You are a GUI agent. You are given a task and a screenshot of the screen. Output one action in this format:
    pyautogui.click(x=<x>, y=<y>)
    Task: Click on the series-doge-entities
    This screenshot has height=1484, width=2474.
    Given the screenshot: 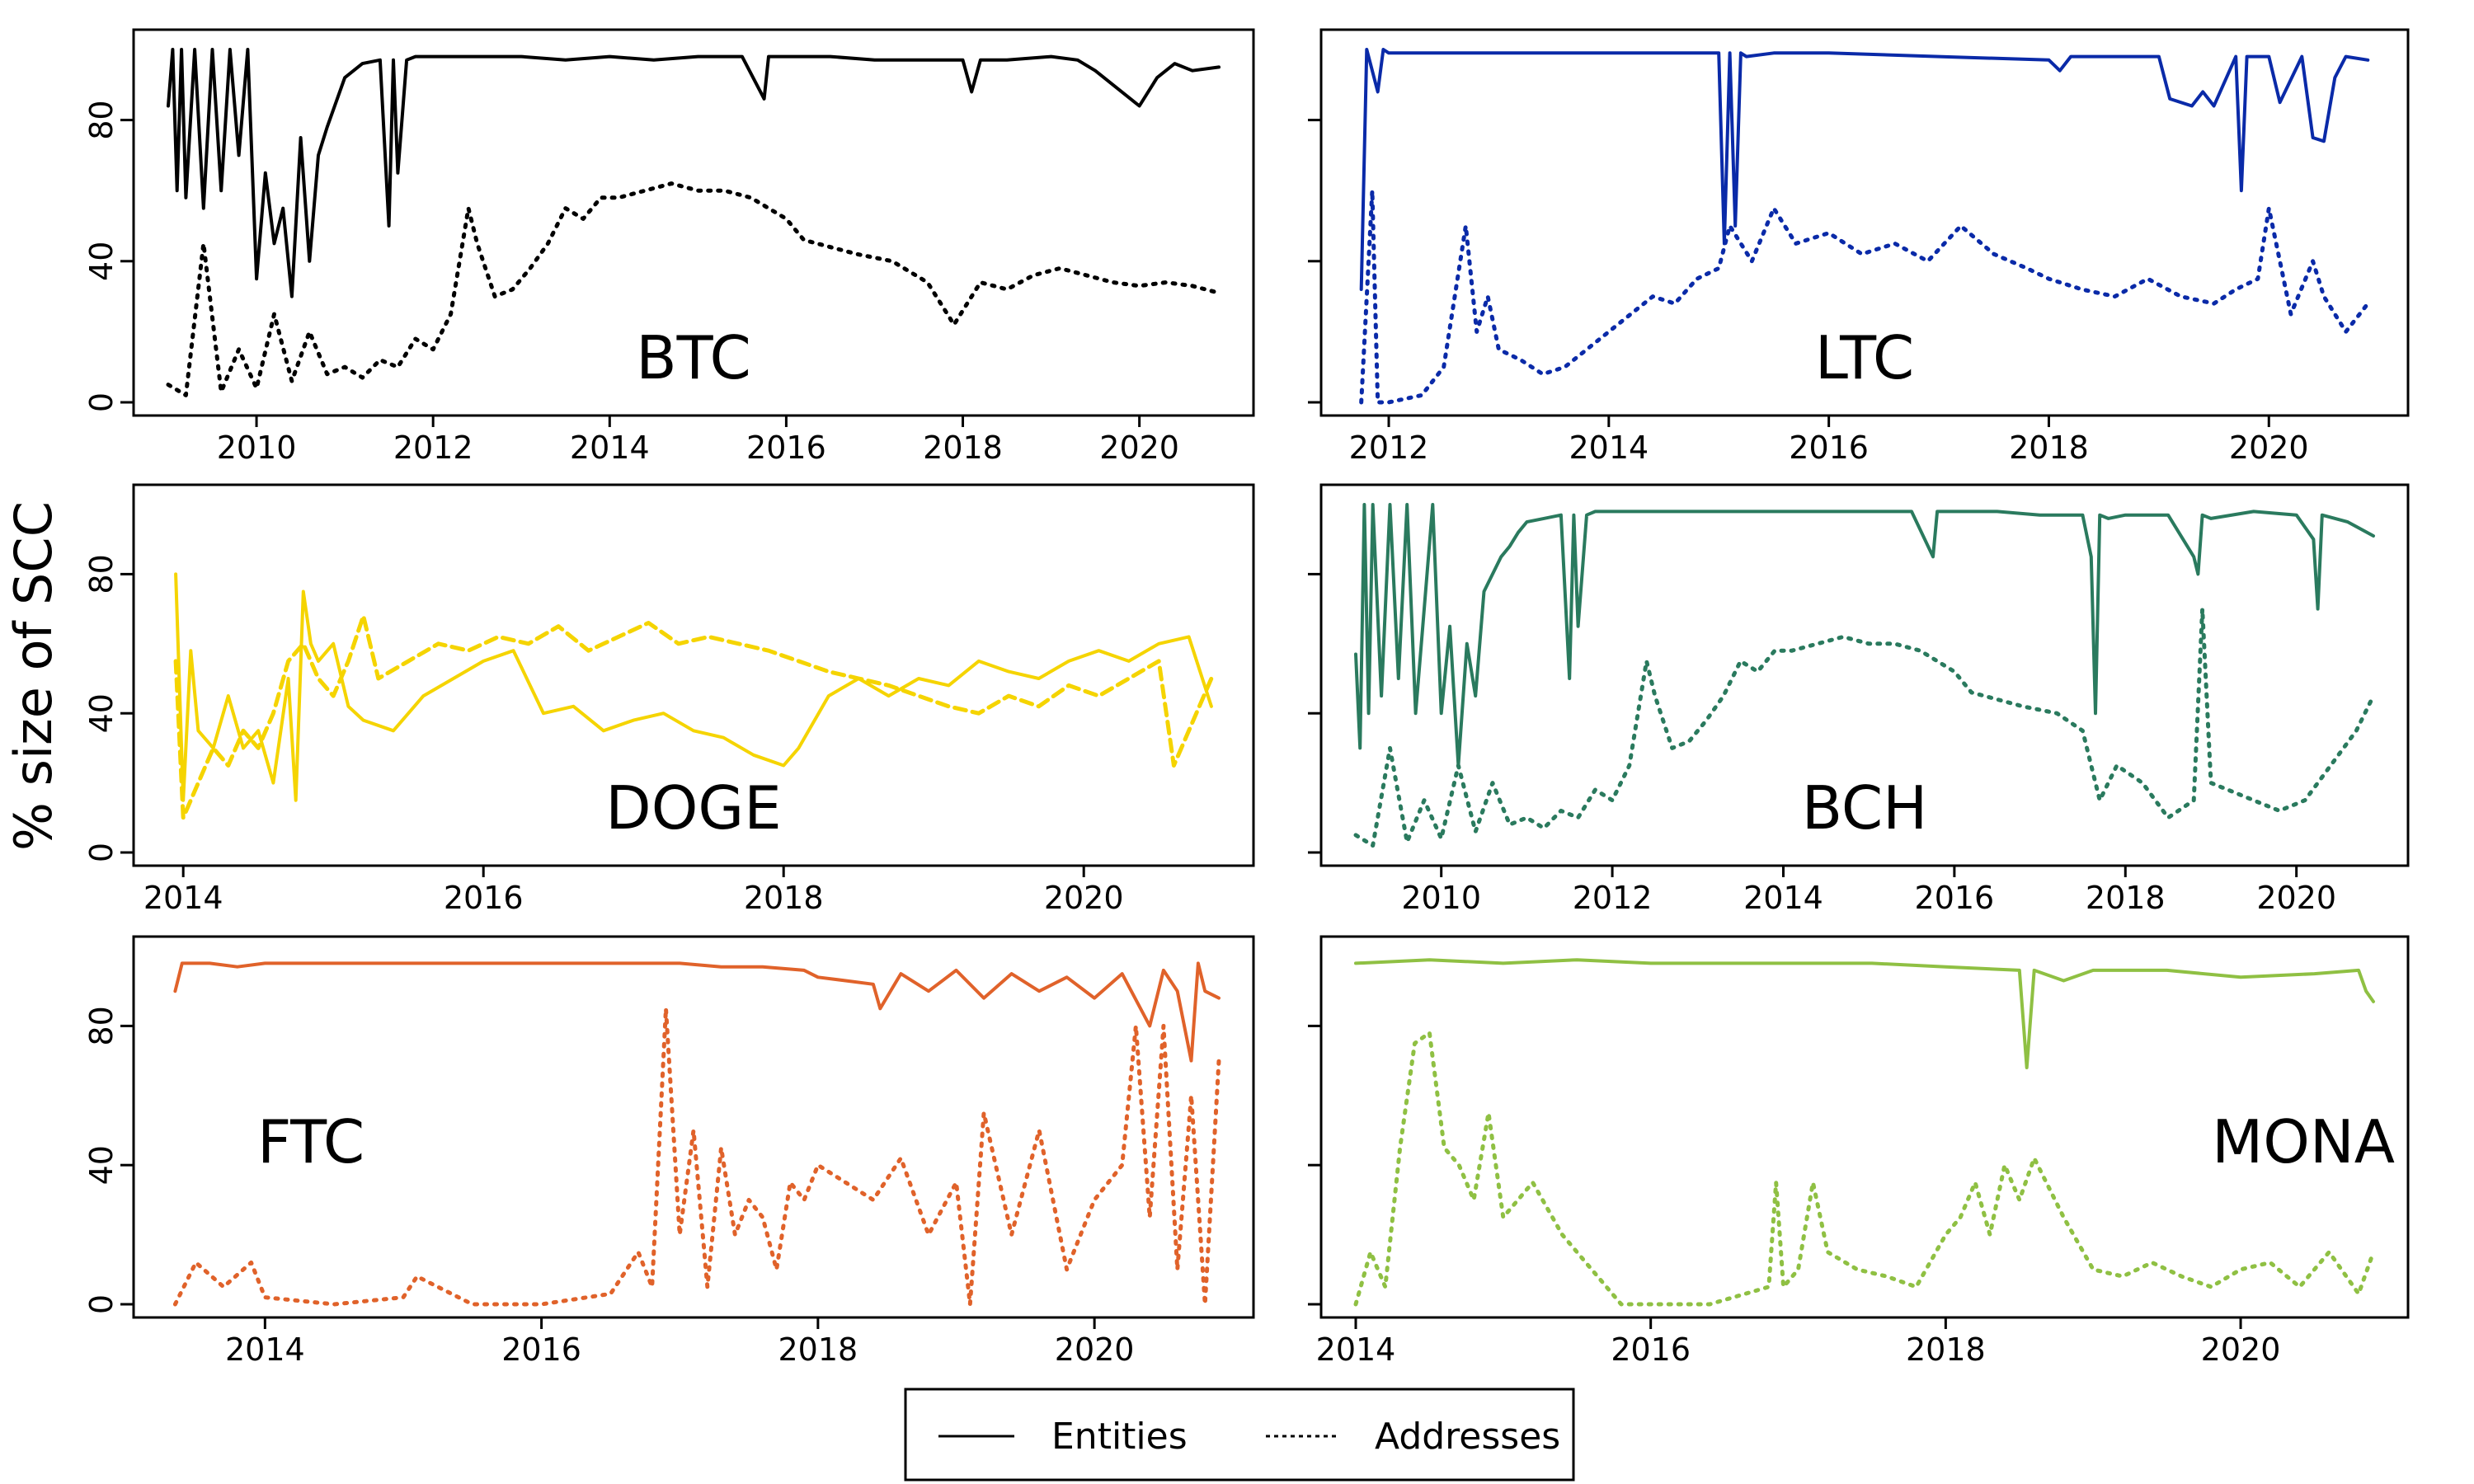 What is the action you would take?
    pyautogui.click(x=693, y=687)
    